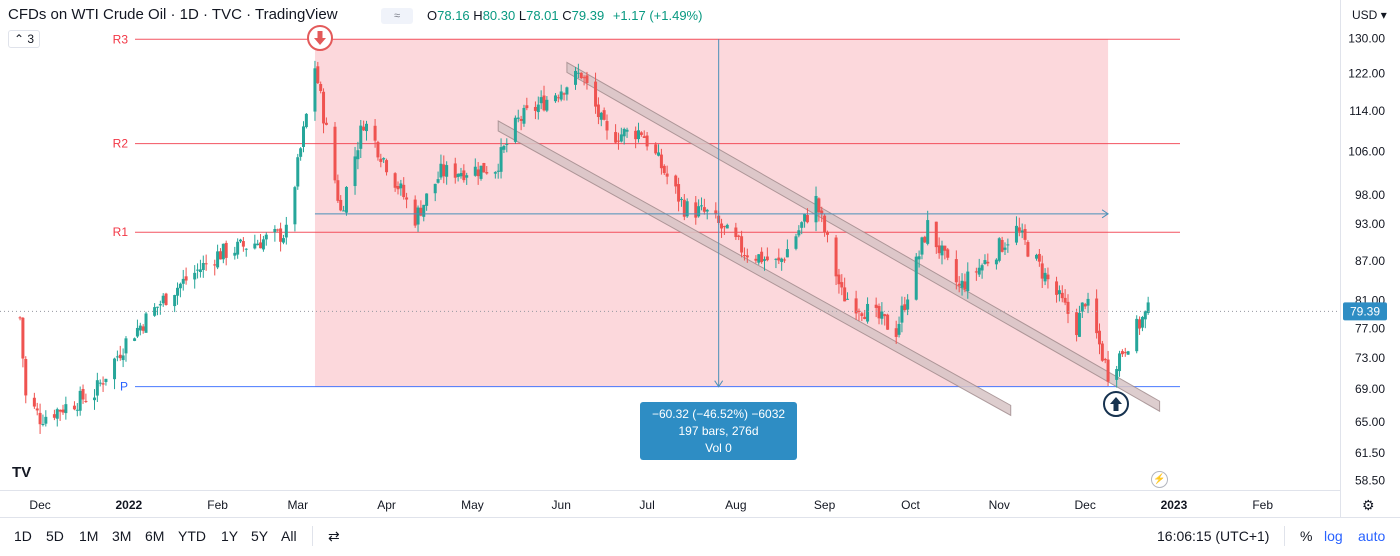 The height and width of the screenshot is (556, 1400). I want to click on clock-time: 16:06:15 (UTC+1), so click(1213, 536).